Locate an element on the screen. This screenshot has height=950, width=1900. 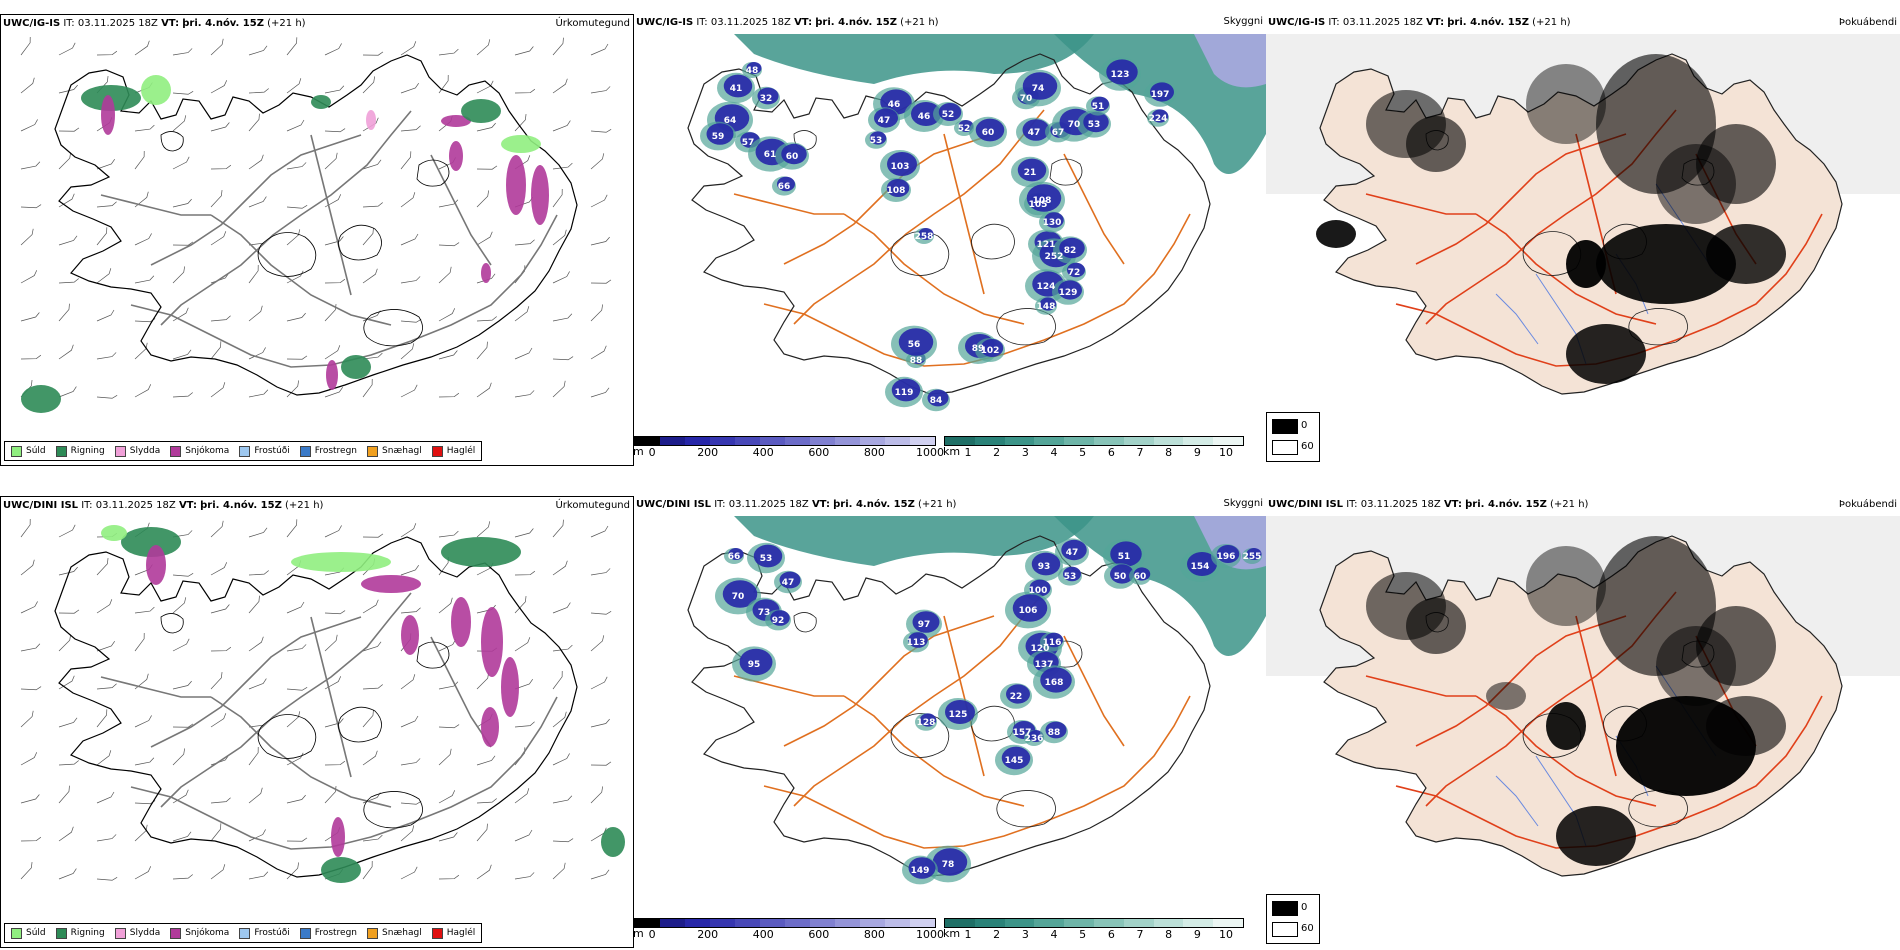
it-value: 03.11.2025 18Z is located at coordinates (768, 504).